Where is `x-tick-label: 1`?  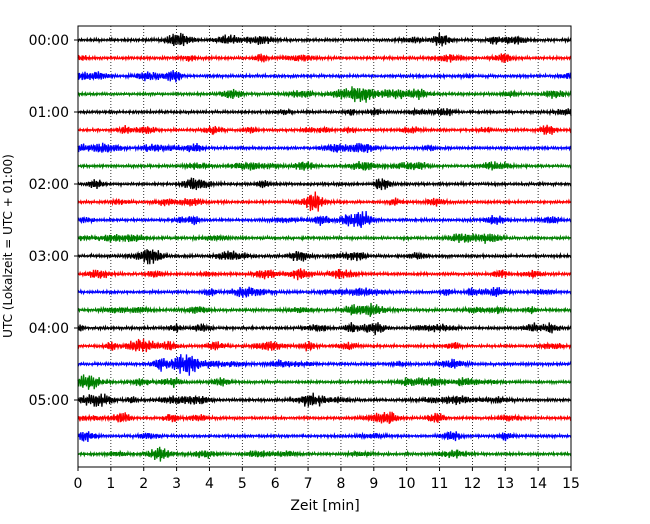
x-tick-label: 1 is located at coordinates (110, 484).